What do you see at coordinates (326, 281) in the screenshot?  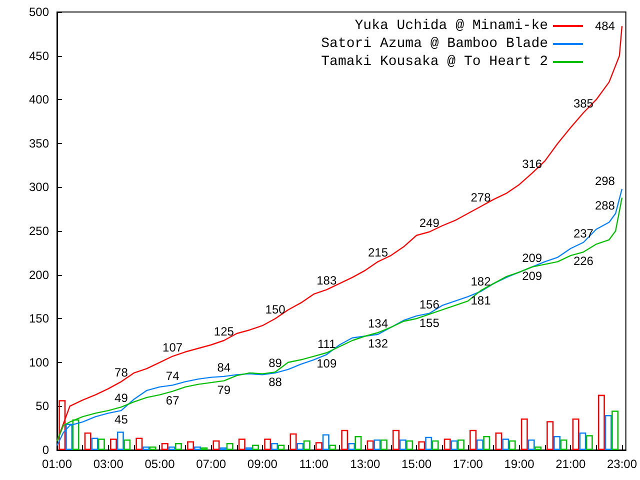 I see `data-label: 183` at bounding box center [326, 281].